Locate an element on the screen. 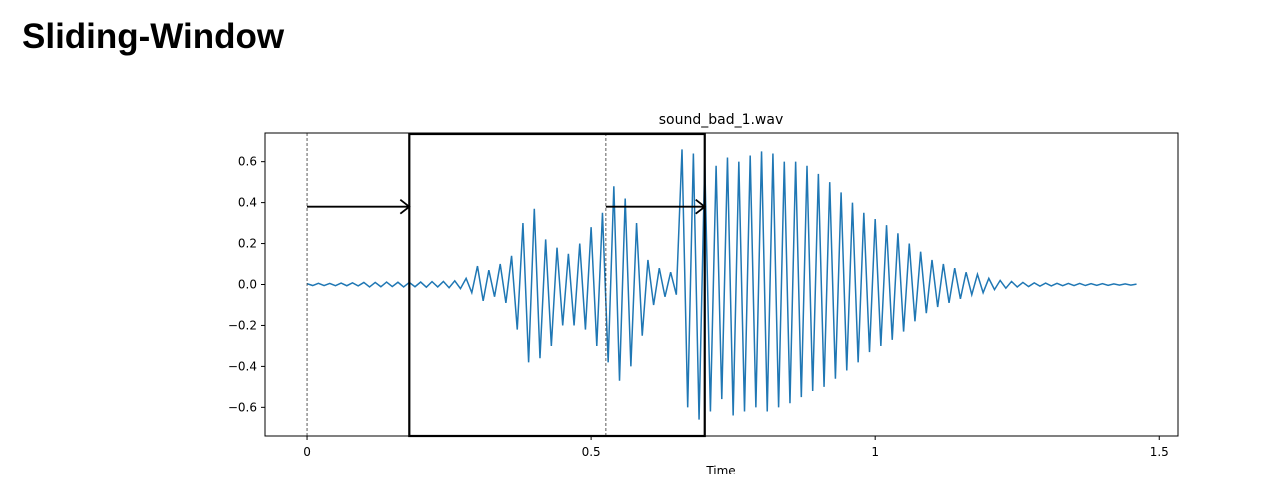 This screenshot has width=1280, height=478. heading: Sliding-Window is located at coordinates (153, 36).